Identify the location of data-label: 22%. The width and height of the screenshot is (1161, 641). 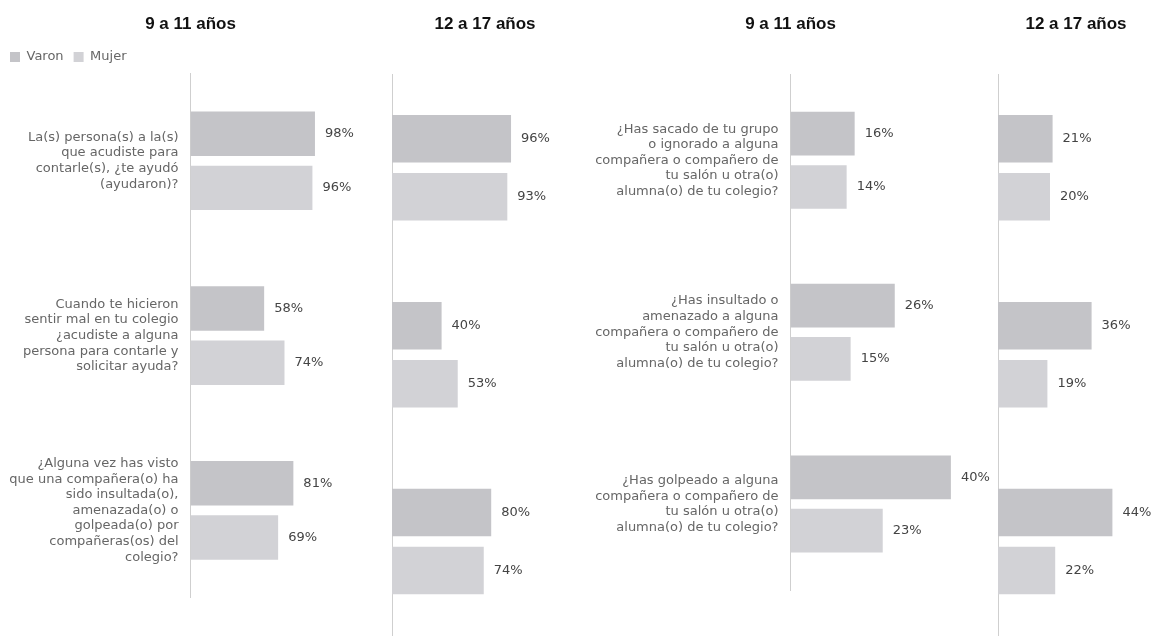
(1080, 569).